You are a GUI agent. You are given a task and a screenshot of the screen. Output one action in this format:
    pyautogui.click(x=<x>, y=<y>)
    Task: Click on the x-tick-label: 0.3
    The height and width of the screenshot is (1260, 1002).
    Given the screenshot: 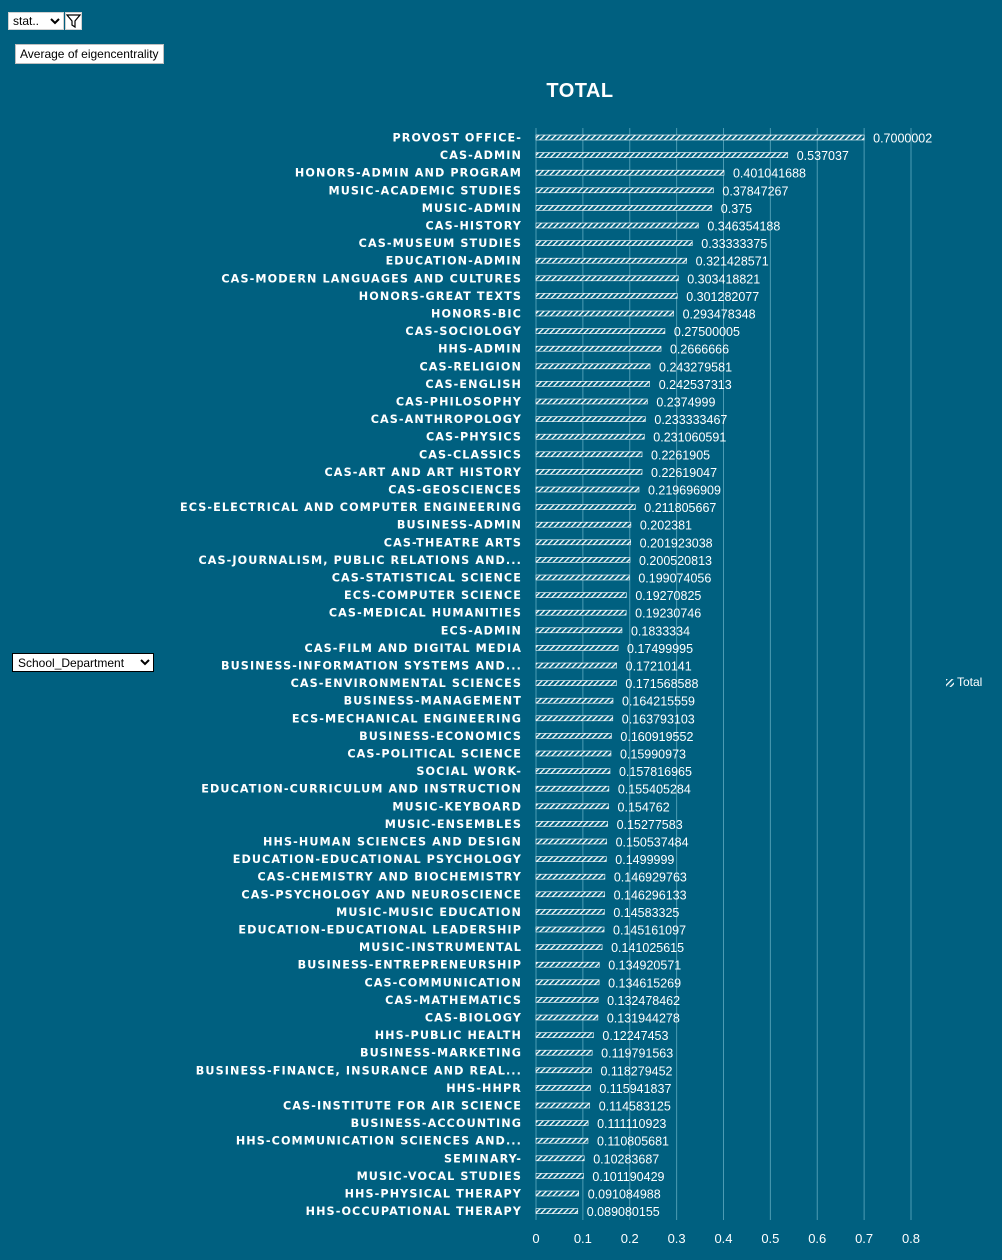 What is the action you would take?
    pyautogui.click(x=677, y=1238)
    